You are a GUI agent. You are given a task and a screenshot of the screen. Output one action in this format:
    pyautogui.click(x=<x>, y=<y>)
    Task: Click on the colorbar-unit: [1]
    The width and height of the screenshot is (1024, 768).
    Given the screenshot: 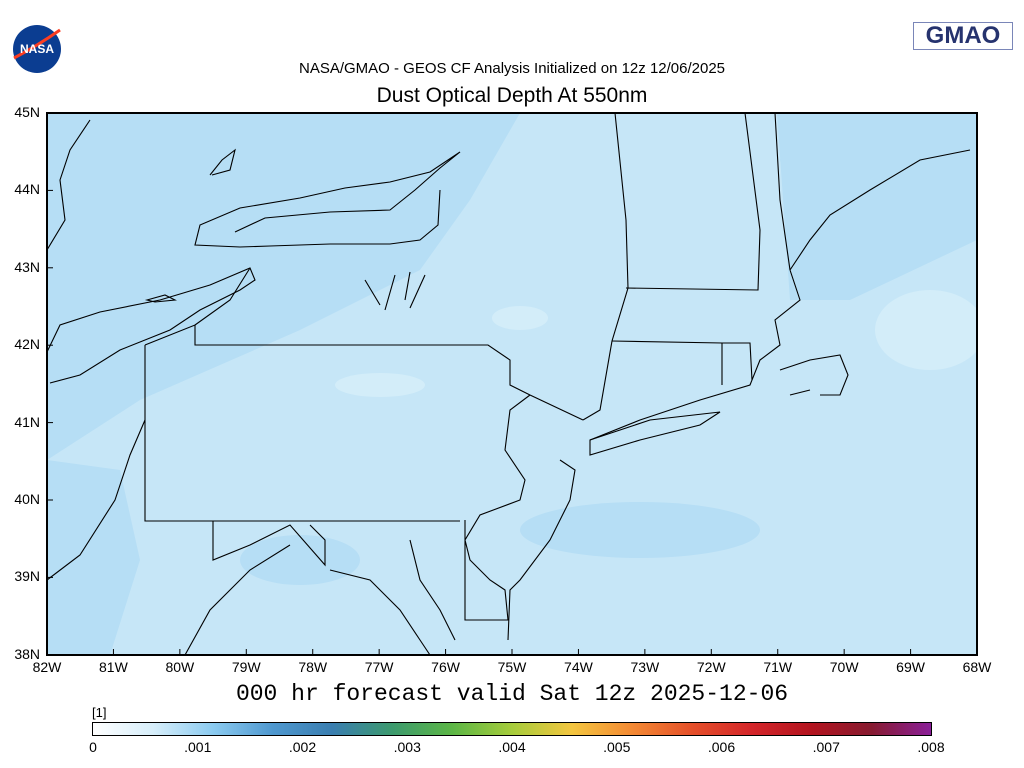 What is the action you would take?
    pyautogui.click(x=99, y=712)
    